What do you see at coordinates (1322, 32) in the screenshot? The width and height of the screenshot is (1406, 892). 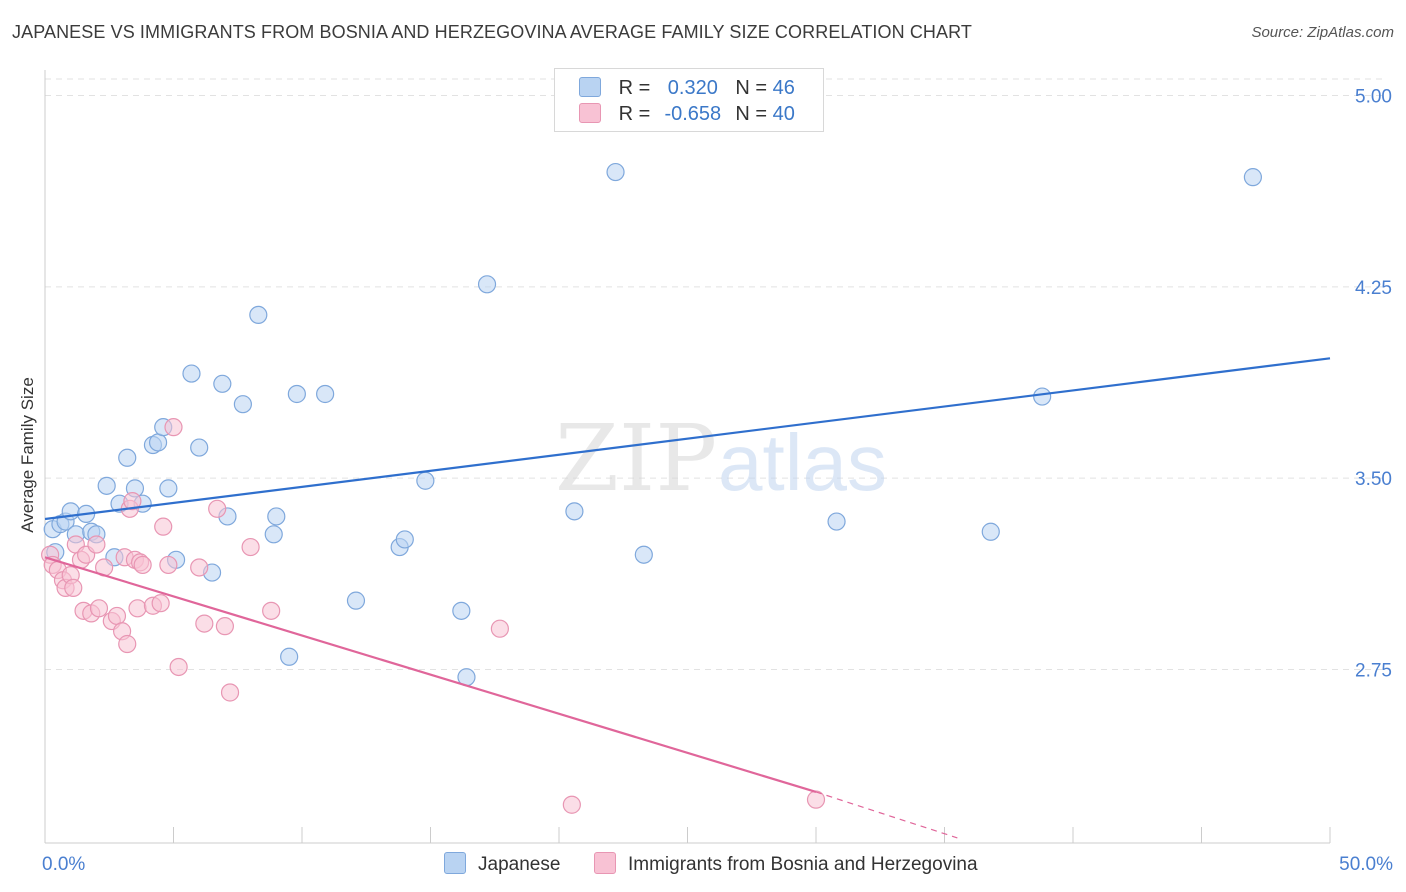 I see `source-label: Source: ZipAtlas.com` at bounding box center [1322, 32].